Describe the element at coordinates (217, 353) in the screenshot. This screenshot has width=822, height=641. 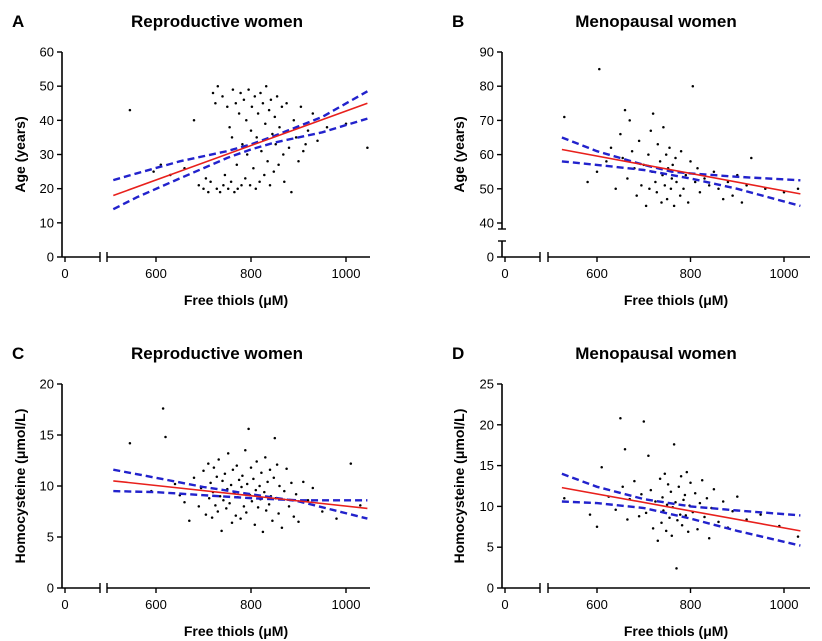
I see `chart-title: Reproductive women` at that location.